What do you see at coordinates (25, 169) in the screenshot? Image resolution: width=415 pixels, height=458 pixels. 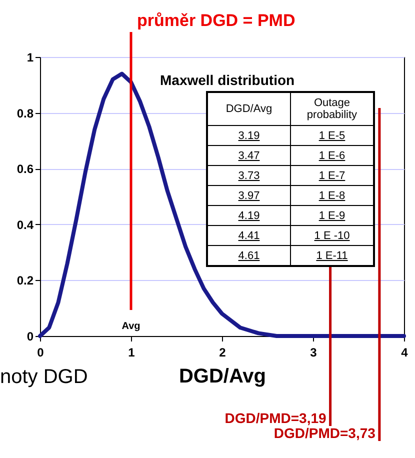 I see `y-tick-label: 0.6` at bounding box center [25, 169].